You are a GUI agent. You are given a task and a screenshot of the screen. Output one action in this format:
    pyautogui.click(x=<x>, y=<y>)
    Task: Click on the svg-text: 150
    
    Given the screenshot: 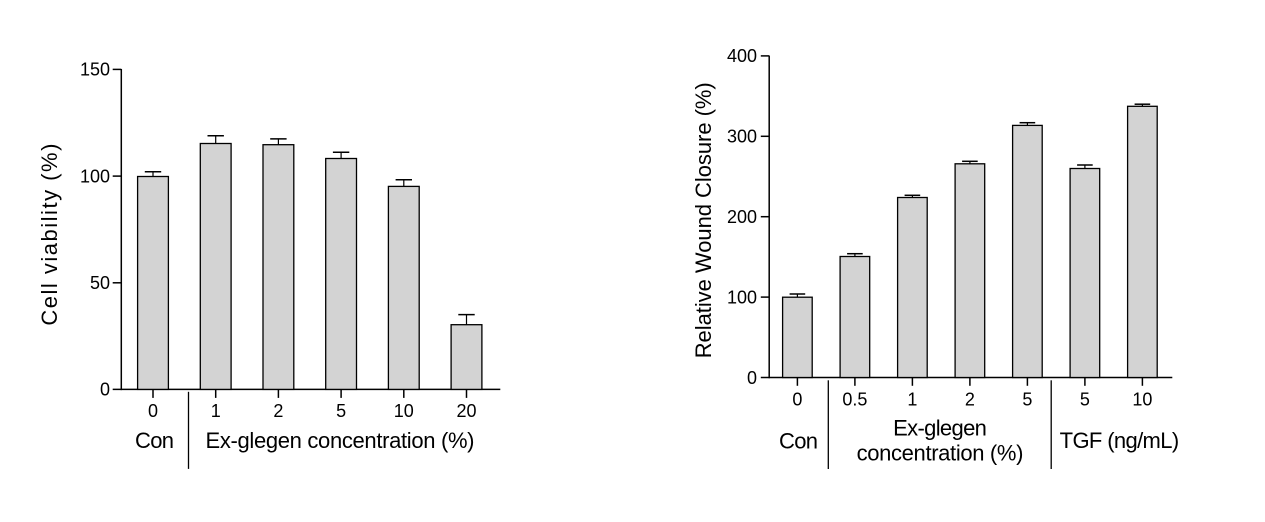 What is the action you would take?
    pyautogui.click(x=95, y=70)
    